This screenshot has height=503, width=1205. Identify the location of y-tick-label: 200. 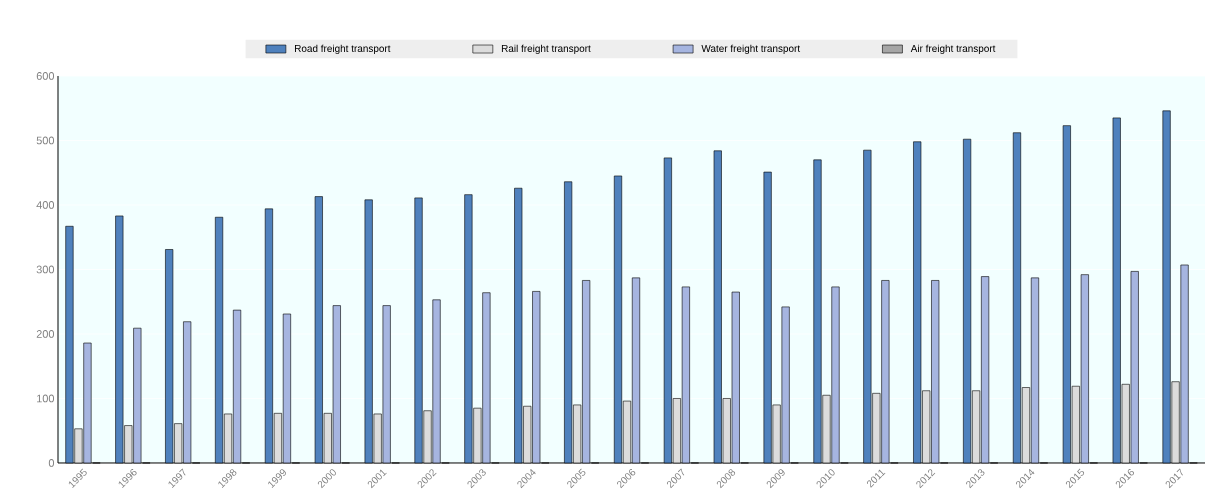
(45, 334).